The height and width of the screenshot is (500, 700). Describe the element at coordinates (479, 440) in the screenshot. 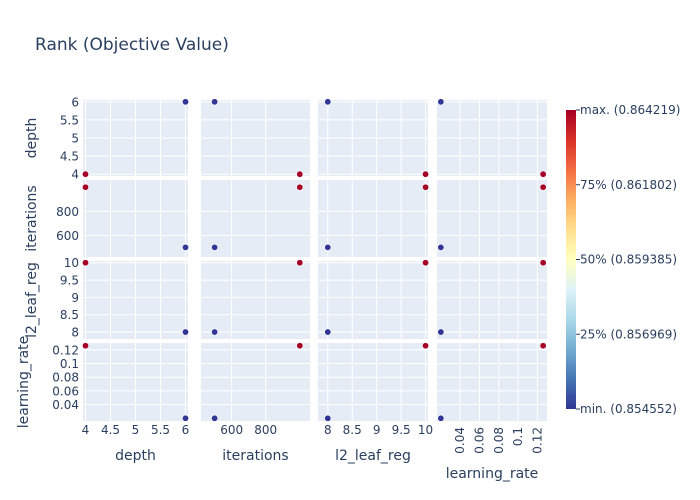

I see `x-tick-label: 0.06` at that location.